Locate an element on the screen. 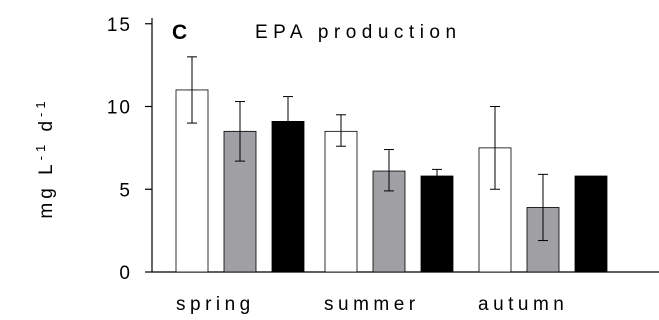  y-axis-label: mg L-1 d-1 is located at coordinates (45, 157).